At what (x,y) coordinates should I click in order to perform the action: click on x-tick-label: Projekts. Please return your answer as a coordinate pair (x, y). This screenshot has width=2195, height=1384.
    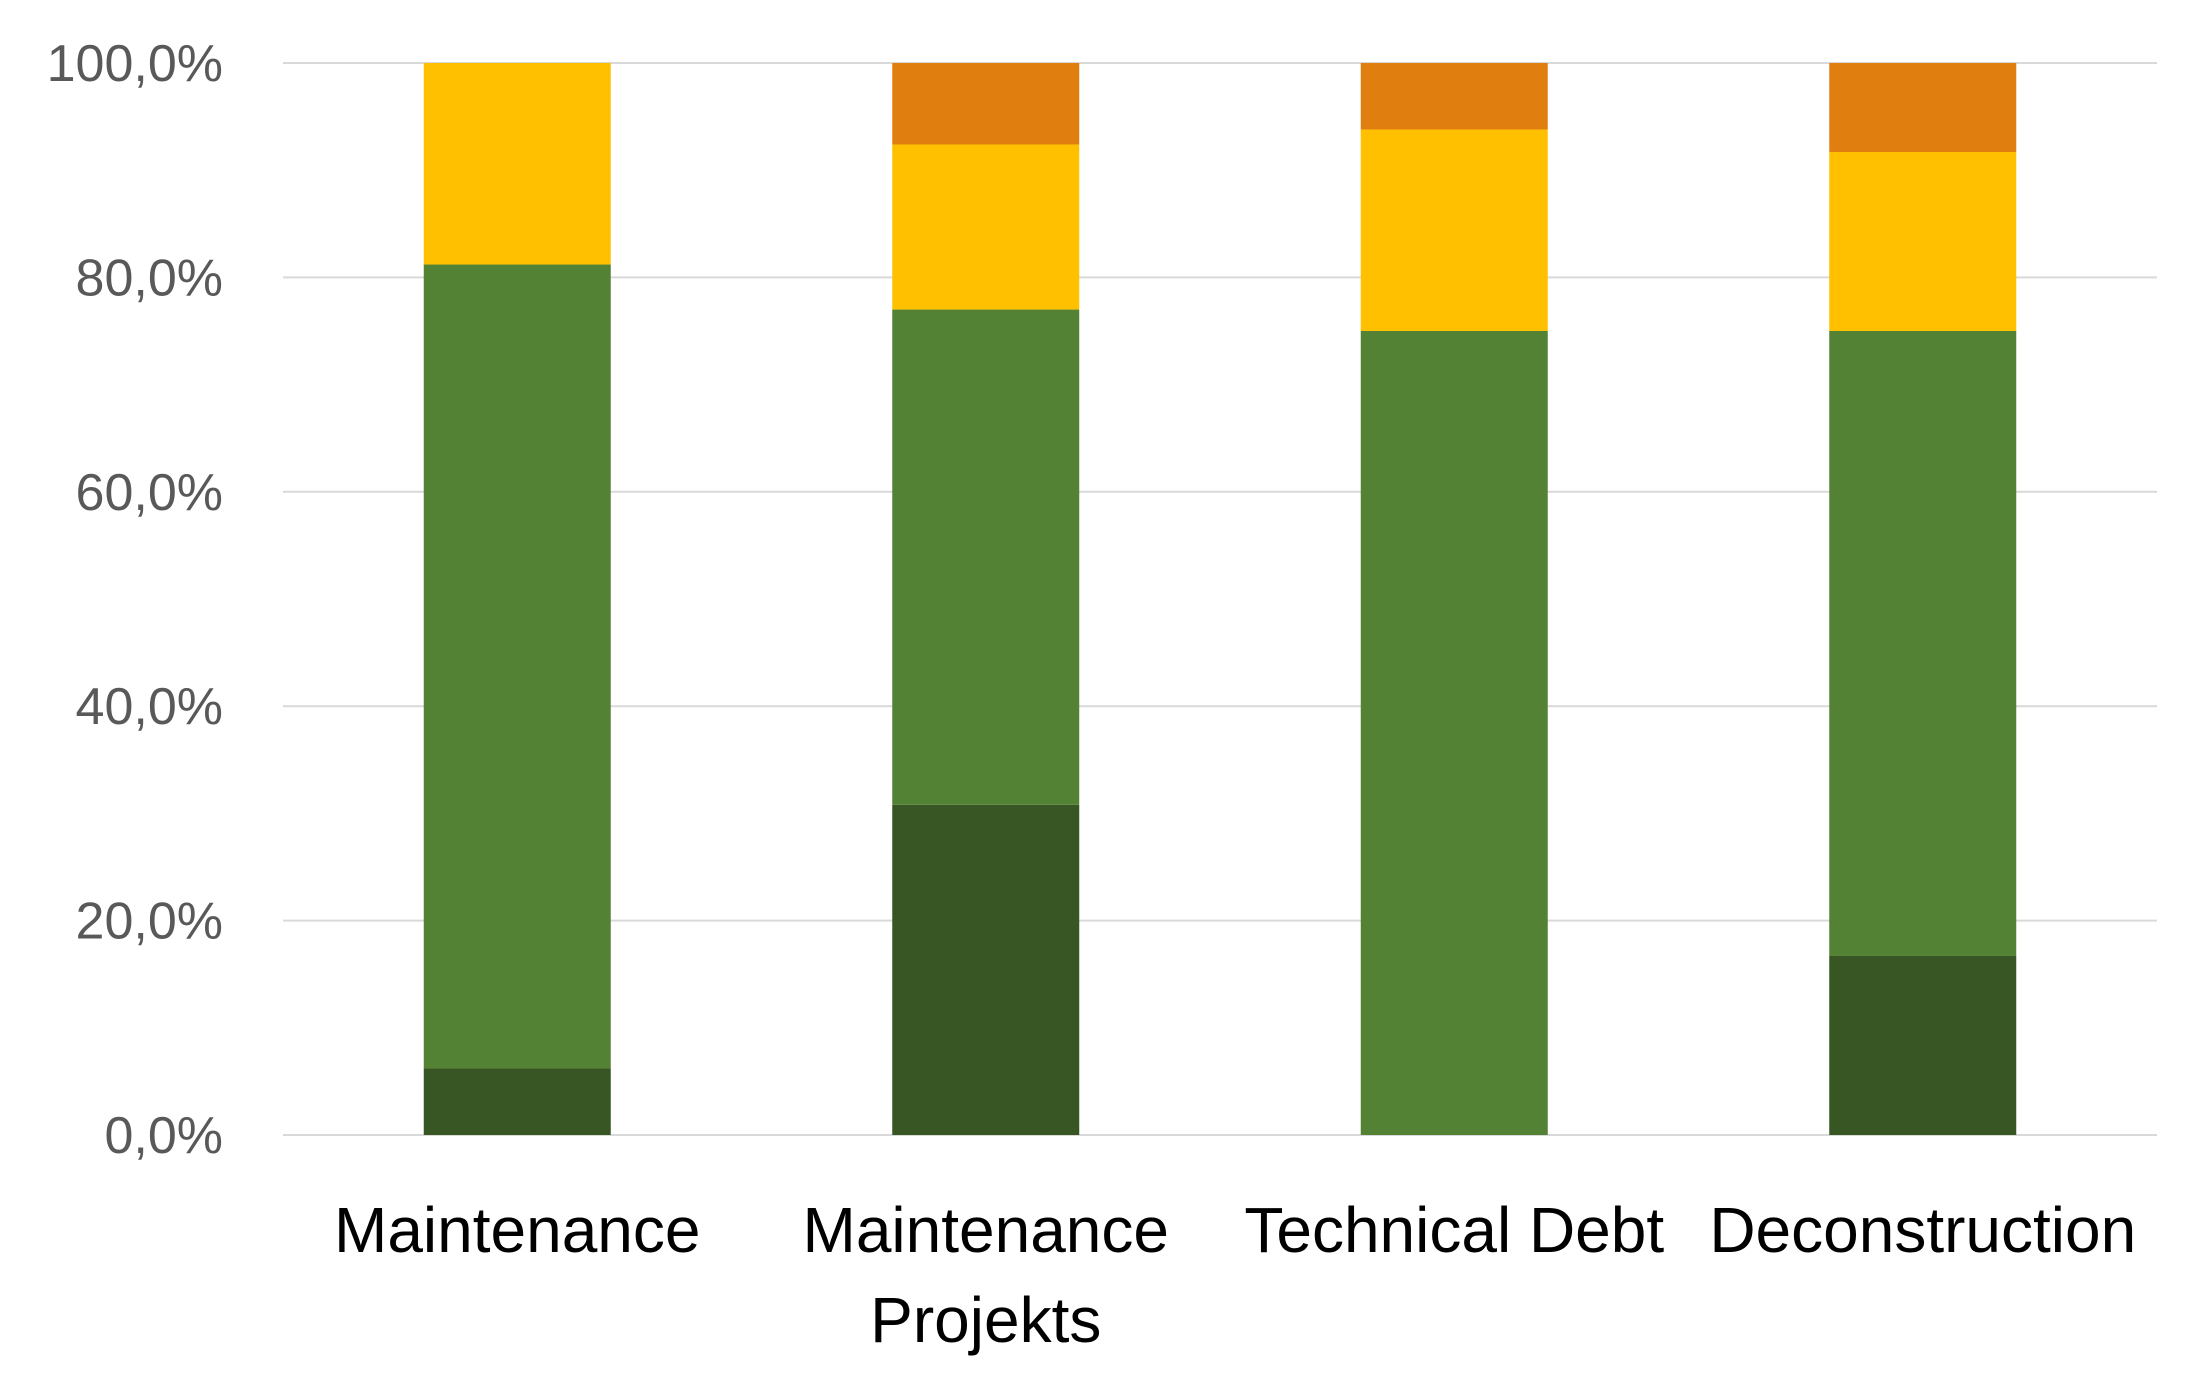
    Looking at the image, I should click on (985, 1320).